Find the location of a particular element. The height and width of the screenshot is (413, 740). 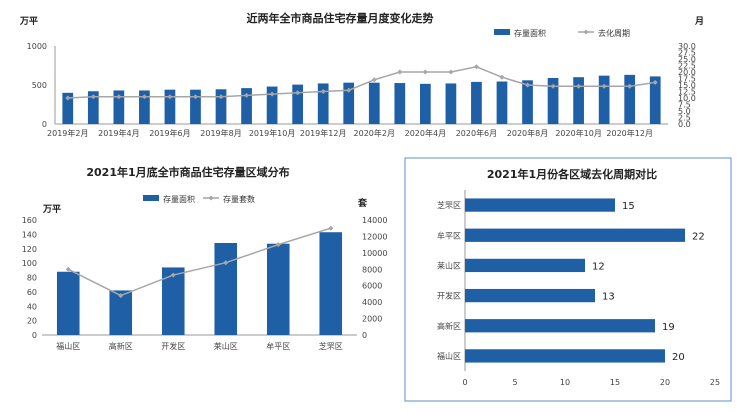

chart2-units-line is located at coordinates (199, 262).